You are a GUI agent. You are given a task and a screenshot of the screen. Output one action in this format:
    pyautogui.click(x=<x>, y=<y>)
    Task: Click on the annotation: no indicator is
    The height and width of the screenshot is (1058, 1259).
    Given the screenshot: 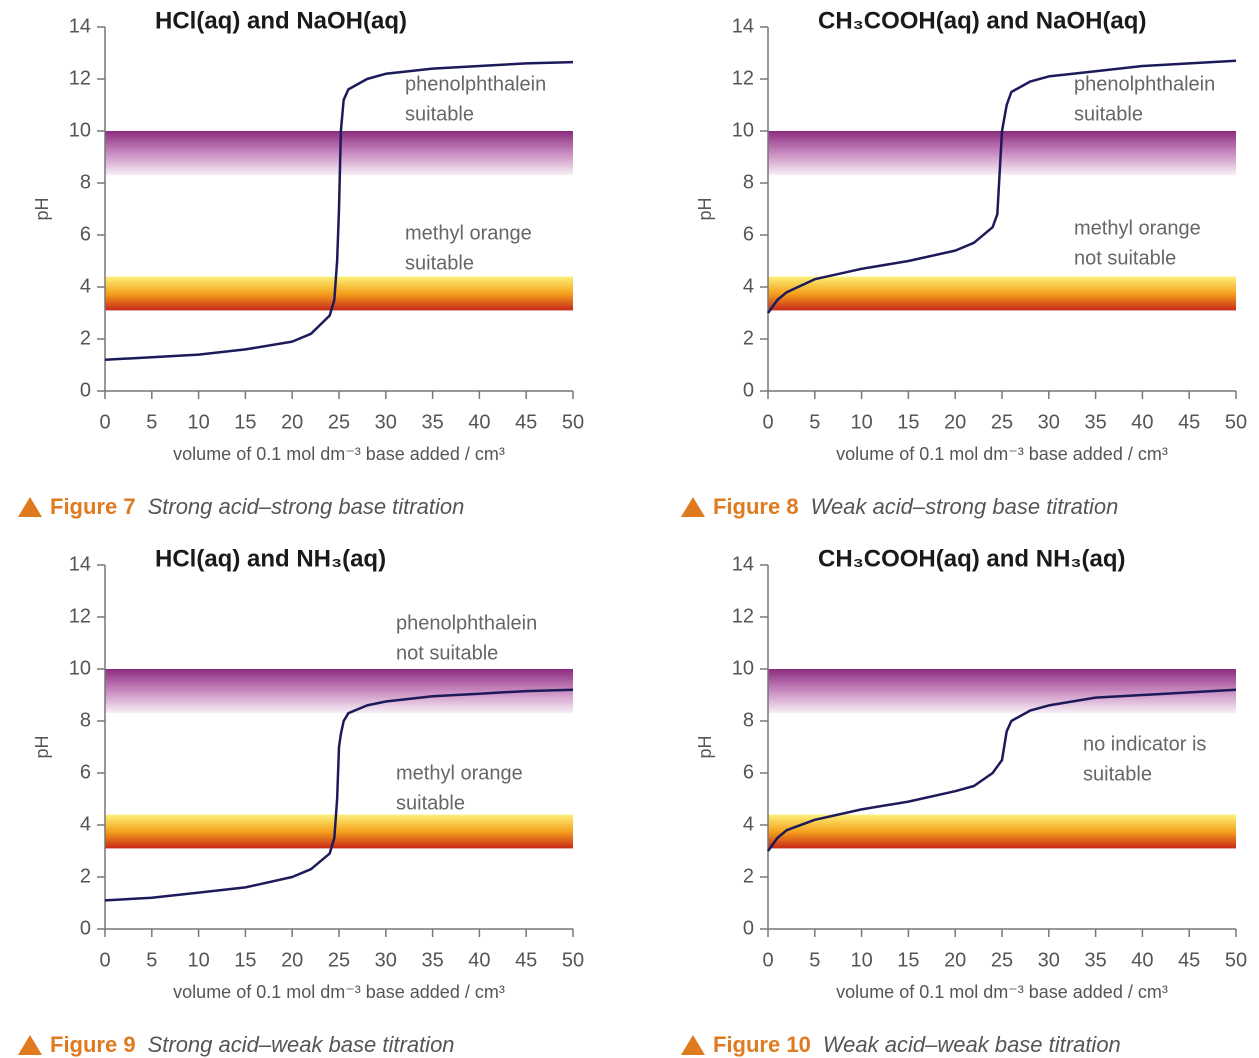 What is the action you would take?
    pyautogui.click(x=1144, y=744)
    